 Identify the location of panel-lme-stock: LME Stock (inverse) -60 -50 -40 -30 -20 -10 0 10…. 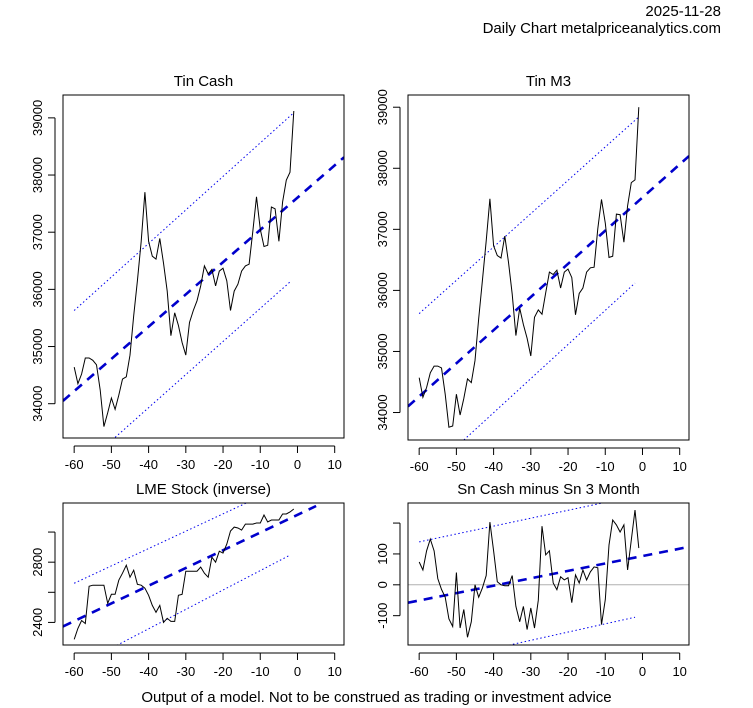
(187, 580).